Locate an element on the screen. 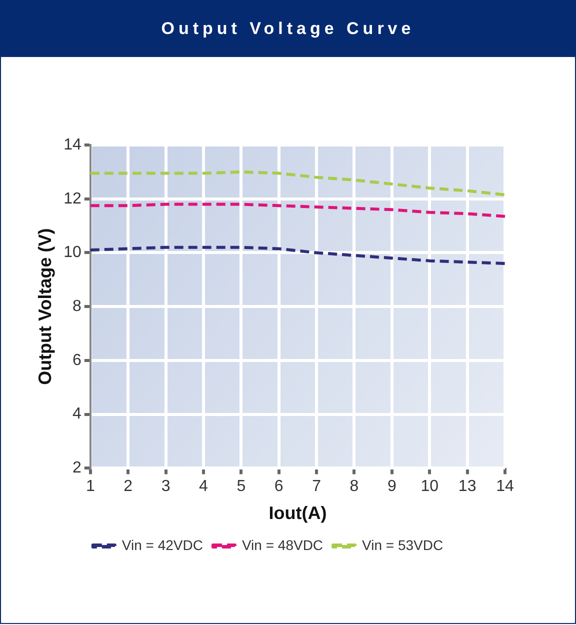  x-tick-label: 2 is located at coordinates (128, 487).